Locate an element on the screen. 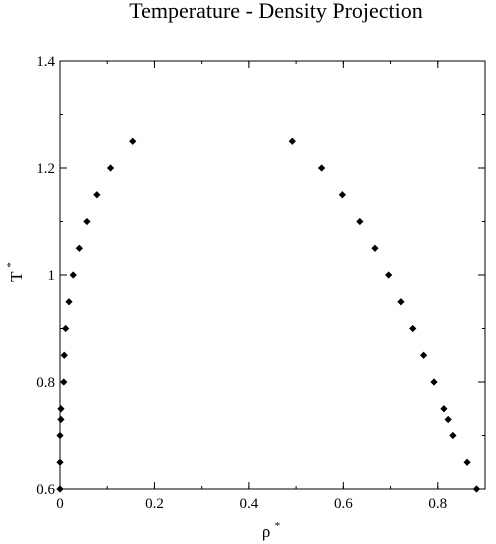  y-tick-label: 0.8 is located at coordinates (45, 383).